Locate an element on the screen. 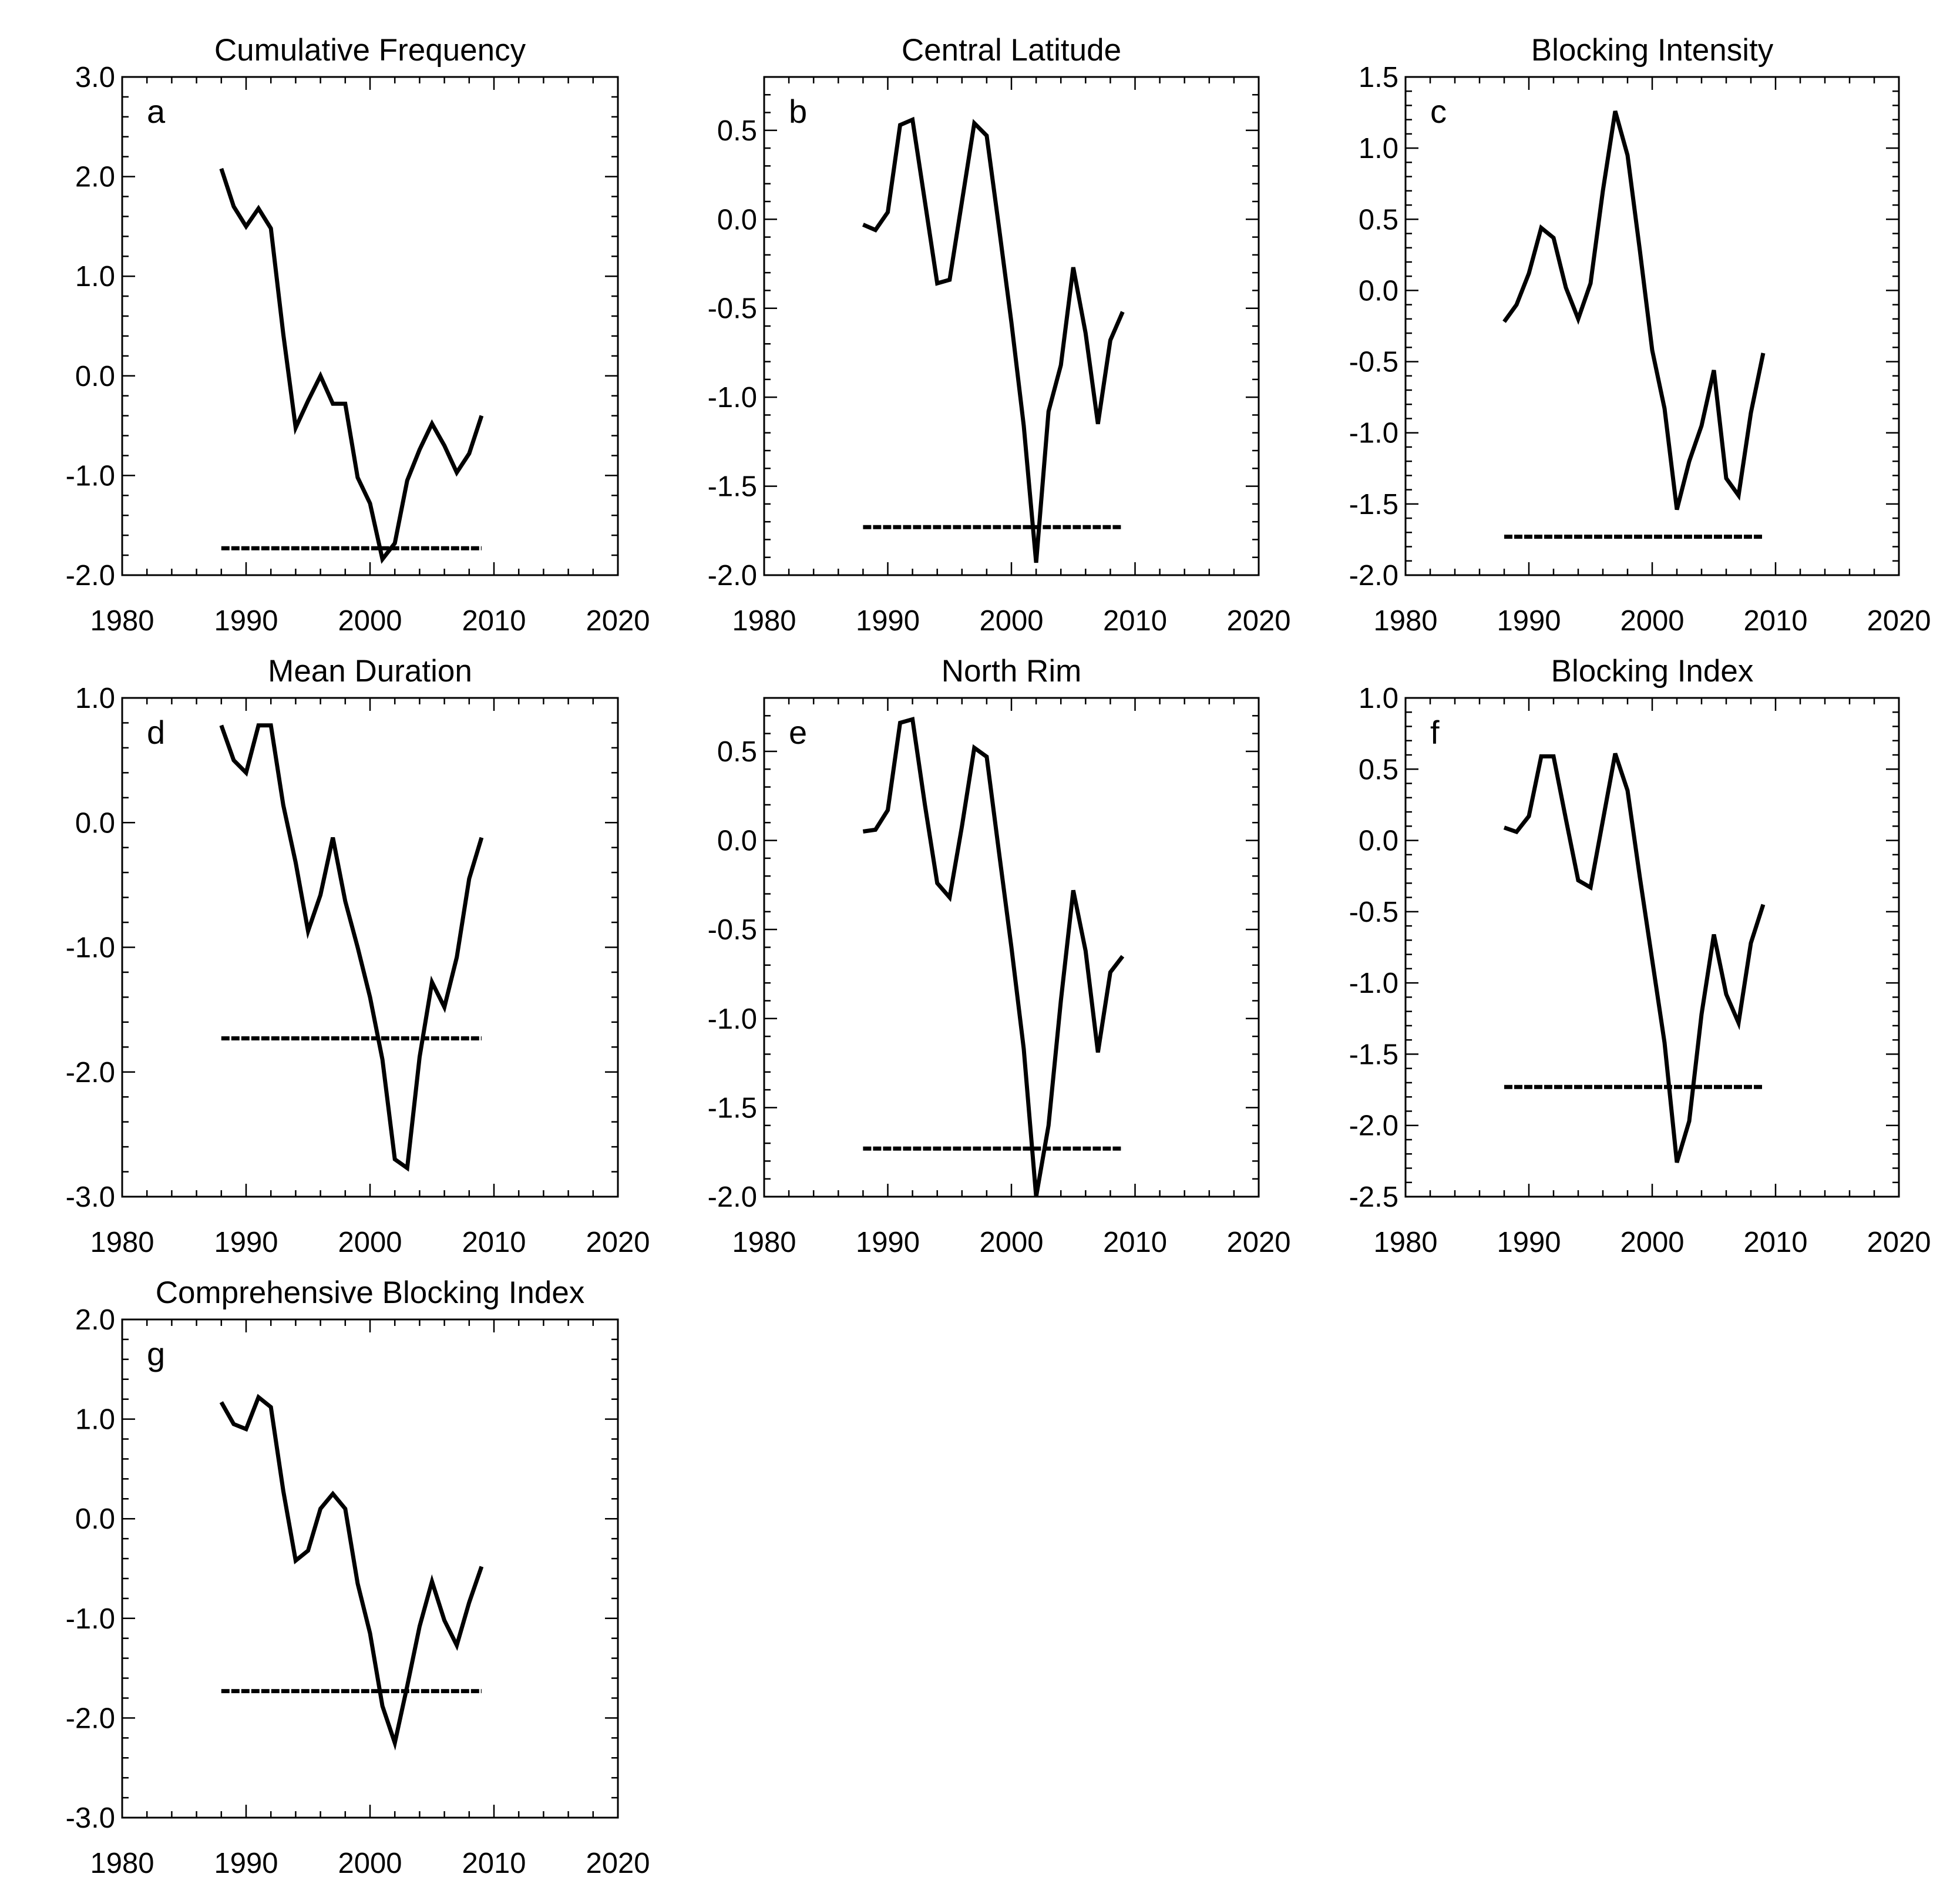 The image size is (1950, 1904). panel-title: North Rim is located at coordinates (1012, 671).